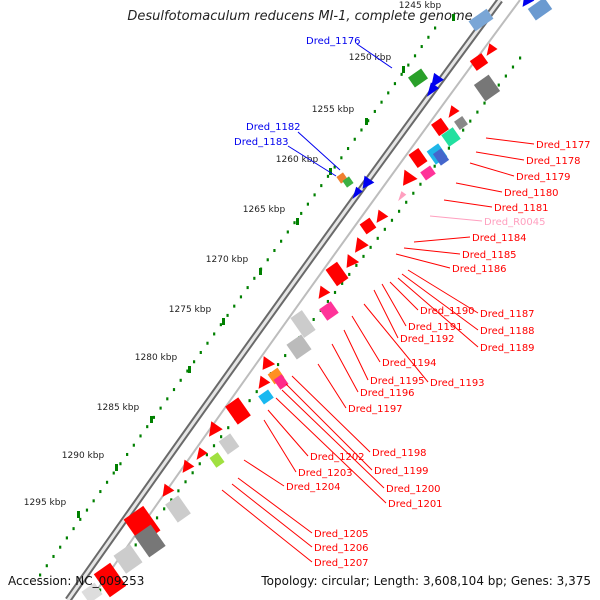  Describe the element at coordinates (45, 503) in the screenshot. I see `kbp-tick-label: 1295 kbp` at that location.